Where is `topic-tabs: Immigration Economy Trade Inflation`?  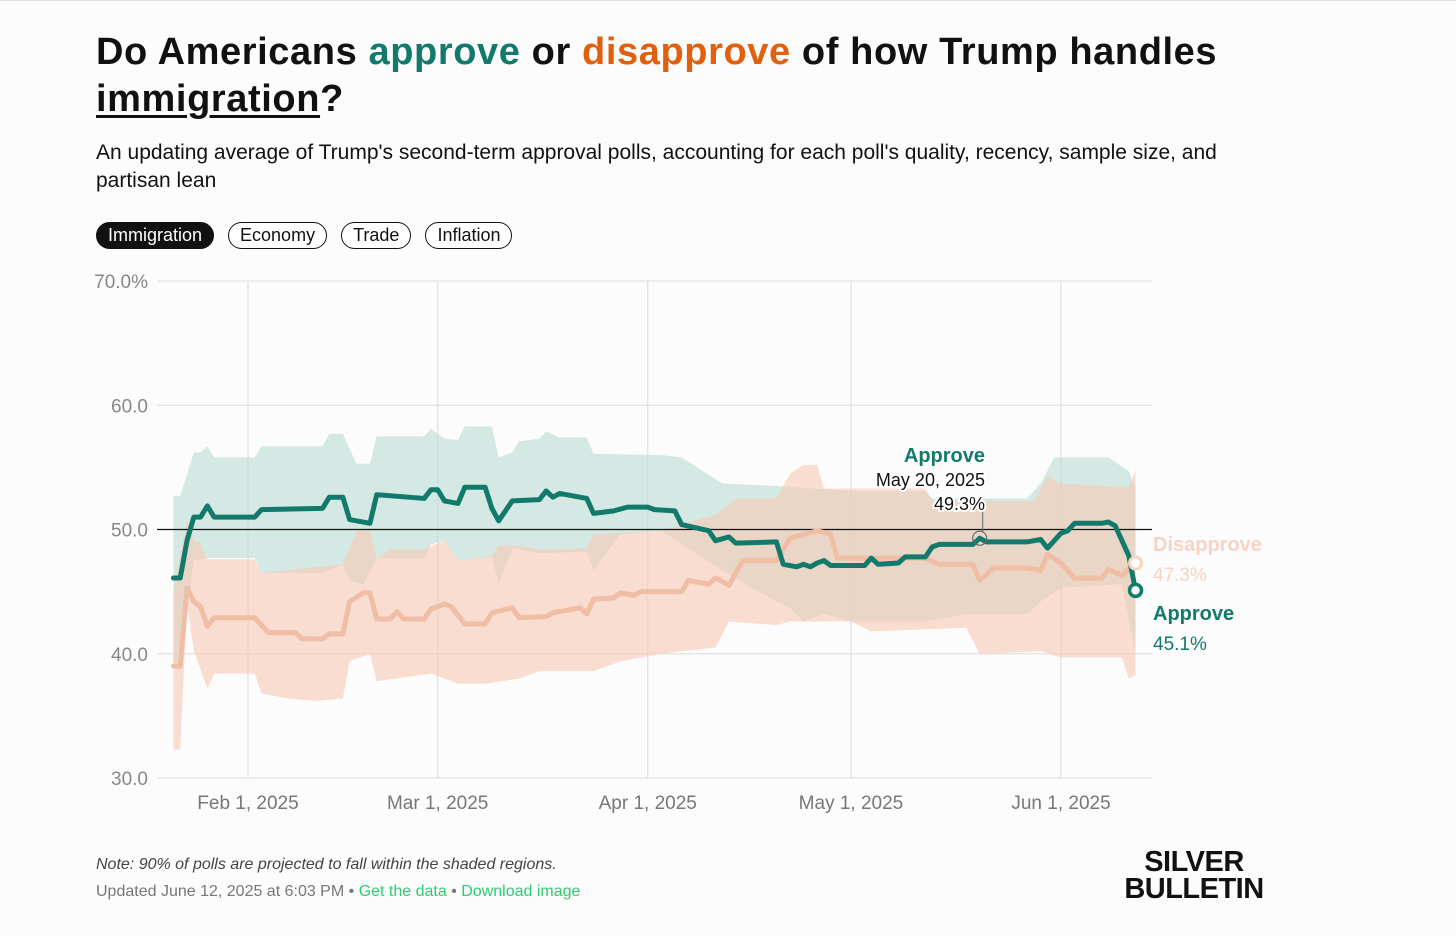
topic-tabs: Immigration Economy Trade Inflation is located at coordinates (304, 235).